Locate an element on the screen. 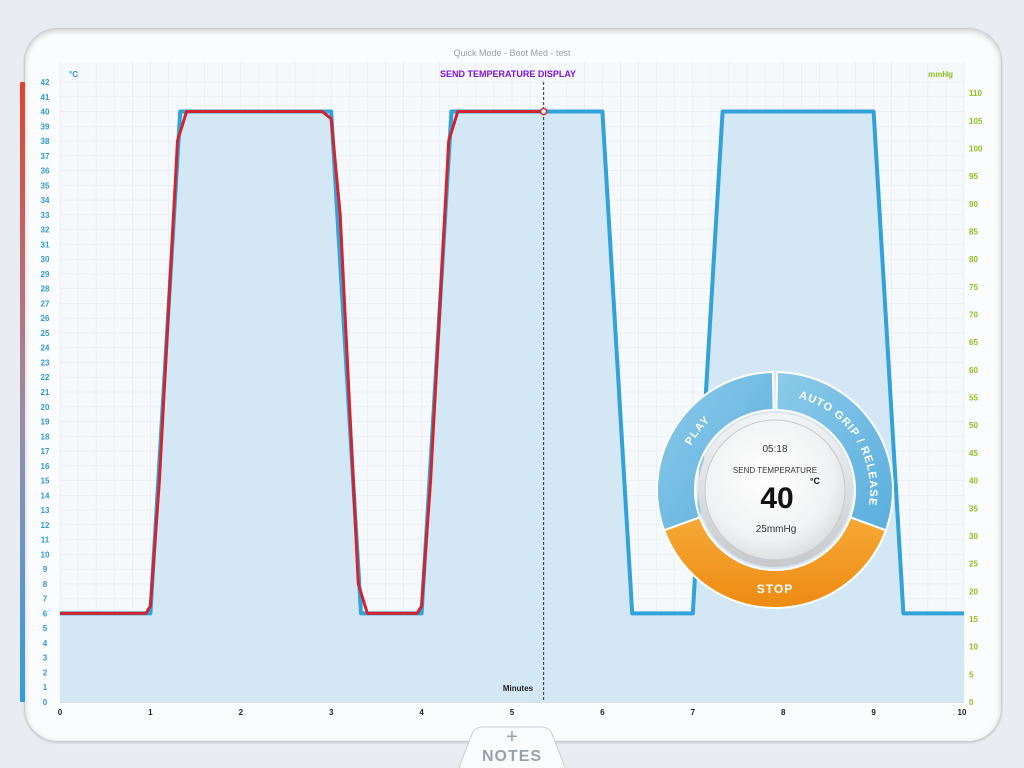 The height and width of the screenshot is (768, 1024). y-right-tick-label: 75 is located at coordinates (973, 287).